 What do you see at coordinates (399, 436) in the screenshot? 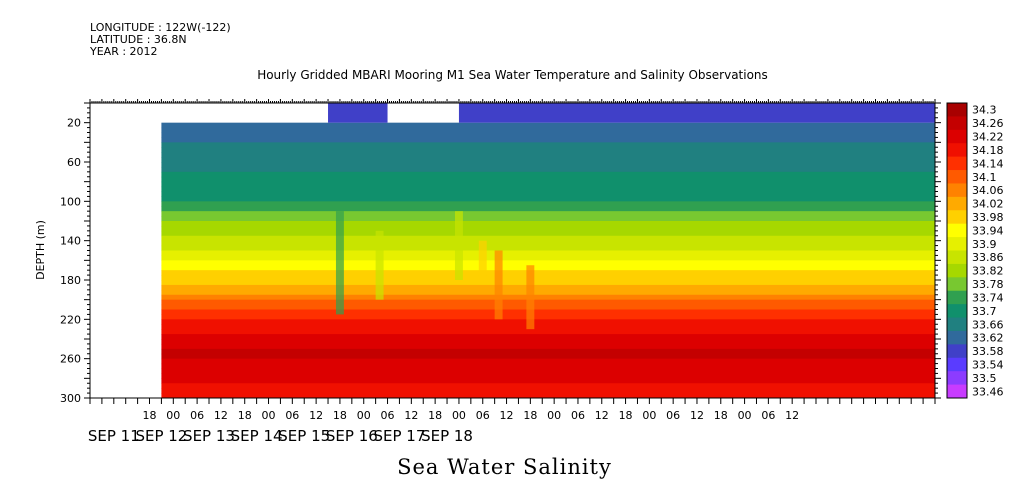
I see `x-date-label: SEP 17` at bounding box center [399, 436].